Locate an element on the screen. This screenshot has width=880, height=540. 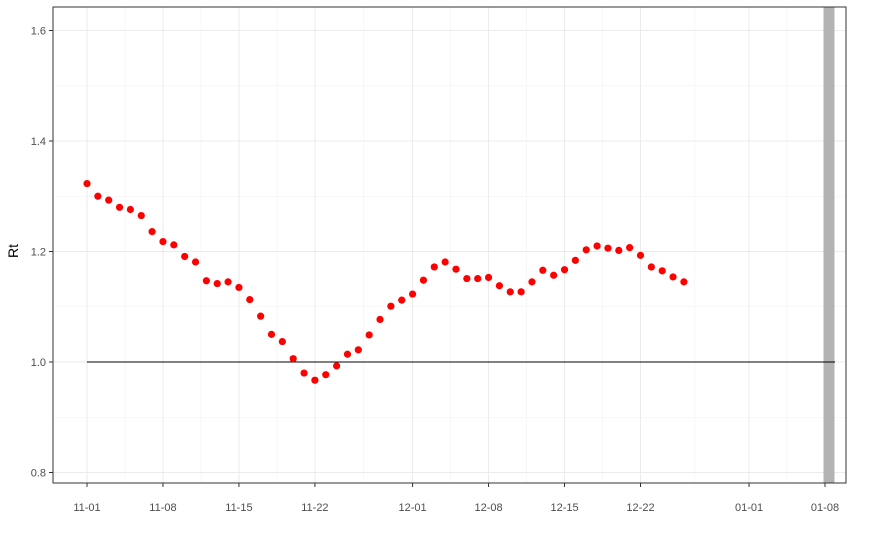
x-tick-label: 11-22 is located at coordinates (314, 508).